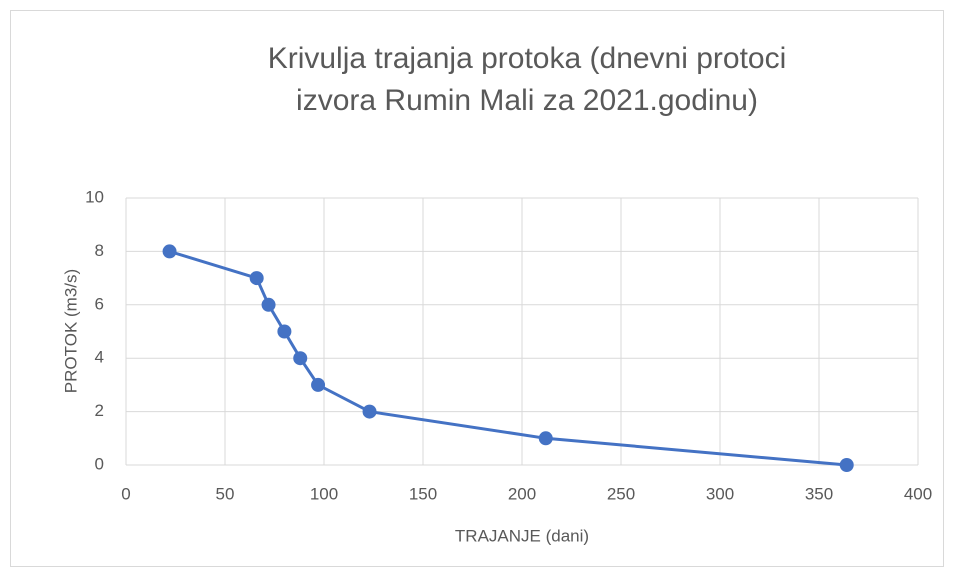 The height and width of the screenshot is (577, 954). I want to click on y-tick-label: 10, so click(94, 196).